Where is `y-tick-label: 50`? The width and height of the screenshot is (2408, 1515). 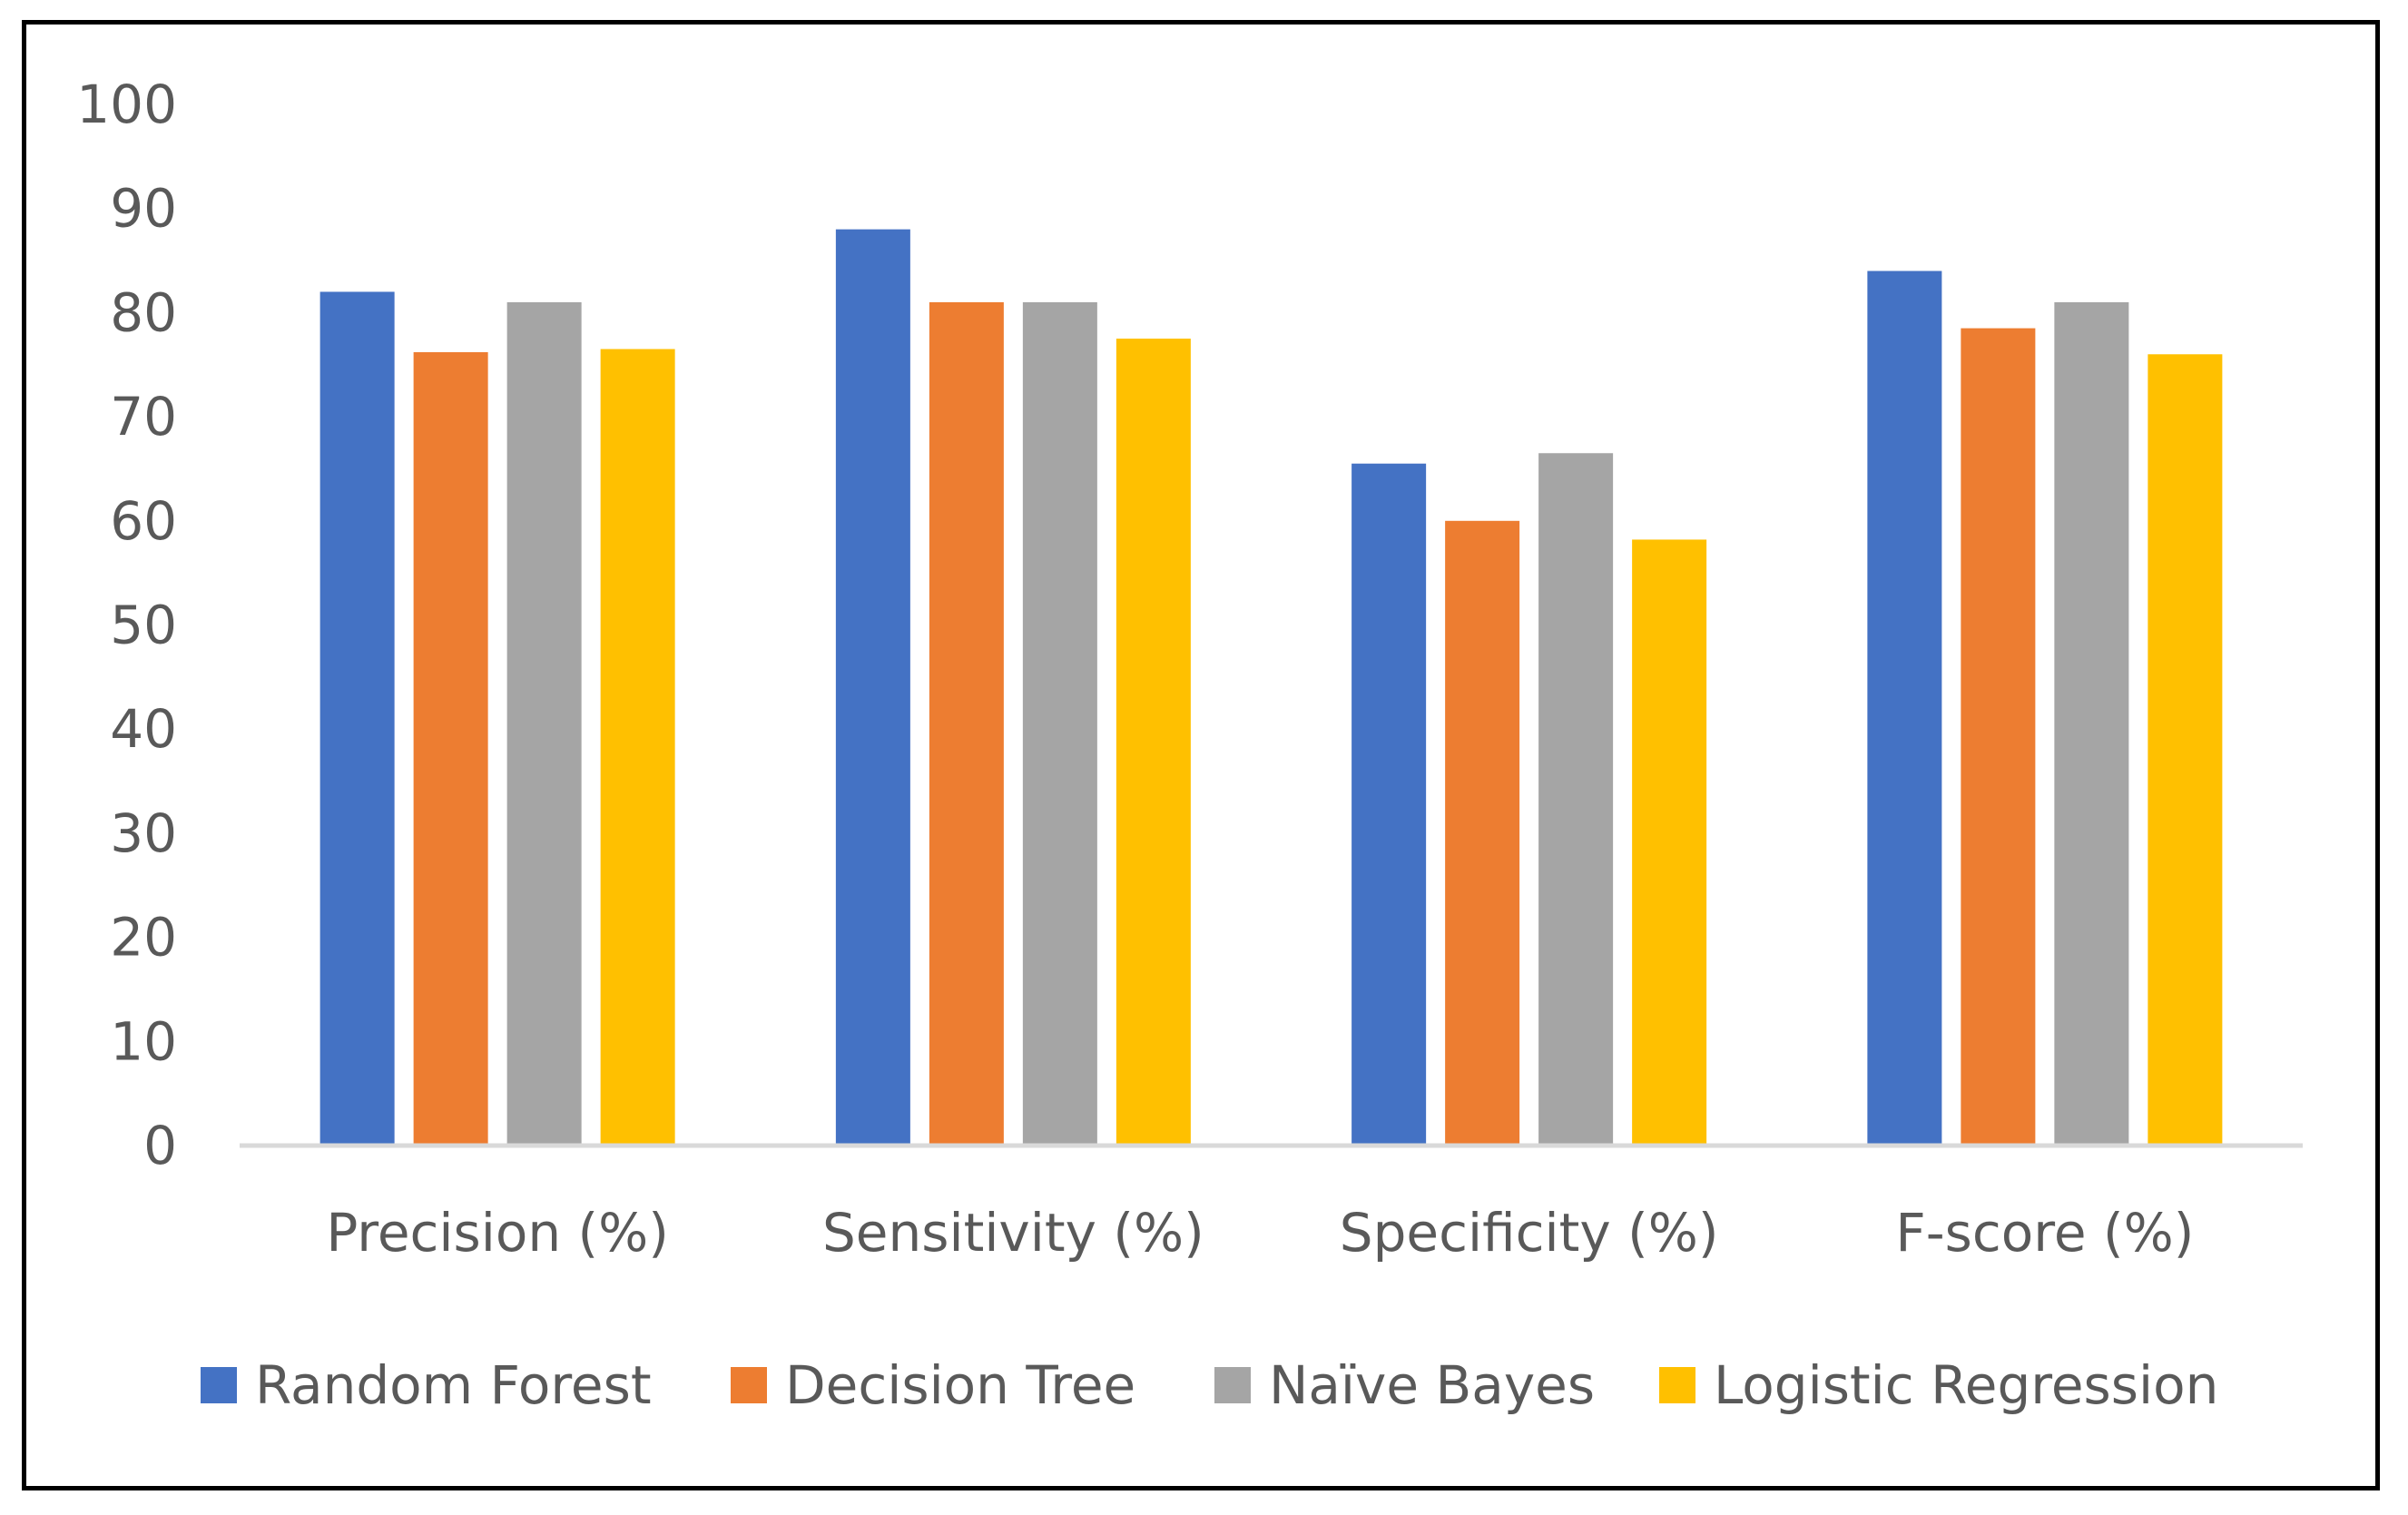 y-tick-label: 50 is located at coordinates (143, 625).